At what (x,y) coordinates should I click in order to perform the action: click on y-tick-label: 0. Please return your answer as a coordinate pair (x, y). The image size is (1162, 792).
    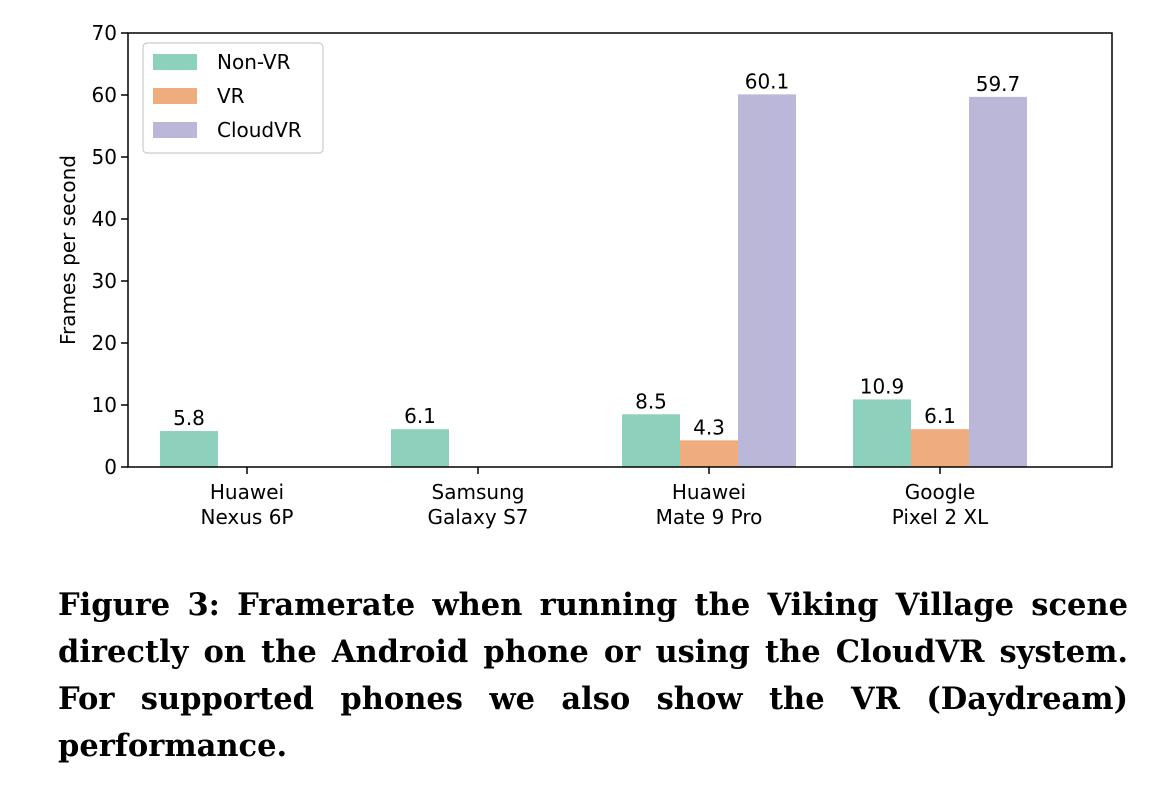
    Looking at the image, I should click on (110, 467).